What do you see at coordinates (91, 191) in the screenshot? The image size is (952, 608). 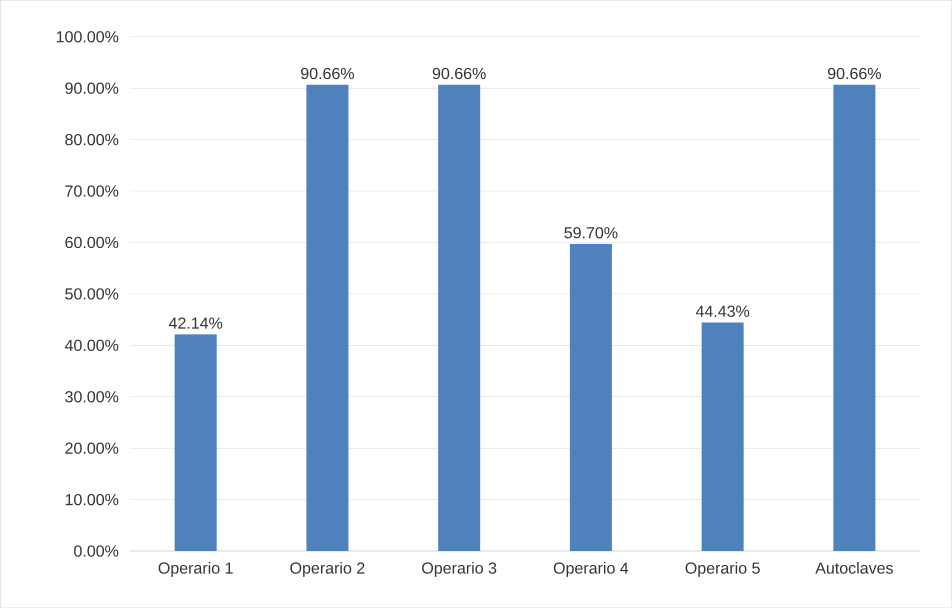 I see `y-tick-label: 70.00%` at bounding box center [91, 191].